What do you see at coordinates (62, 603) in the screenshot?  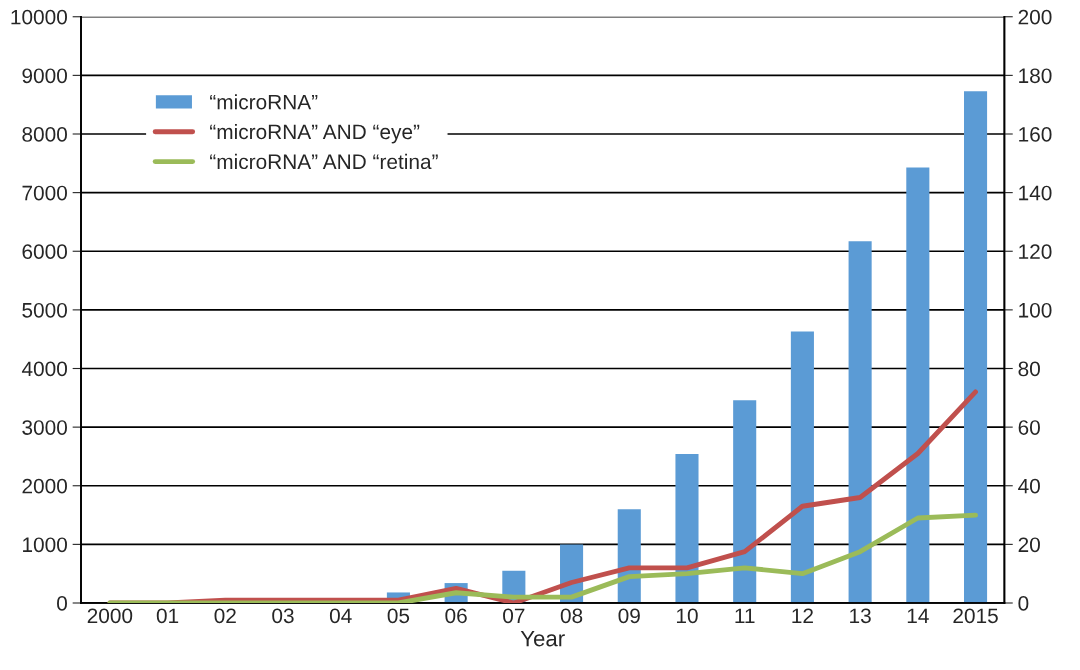 I see `y-tick-label: 0` at bounding box center [62, 603].